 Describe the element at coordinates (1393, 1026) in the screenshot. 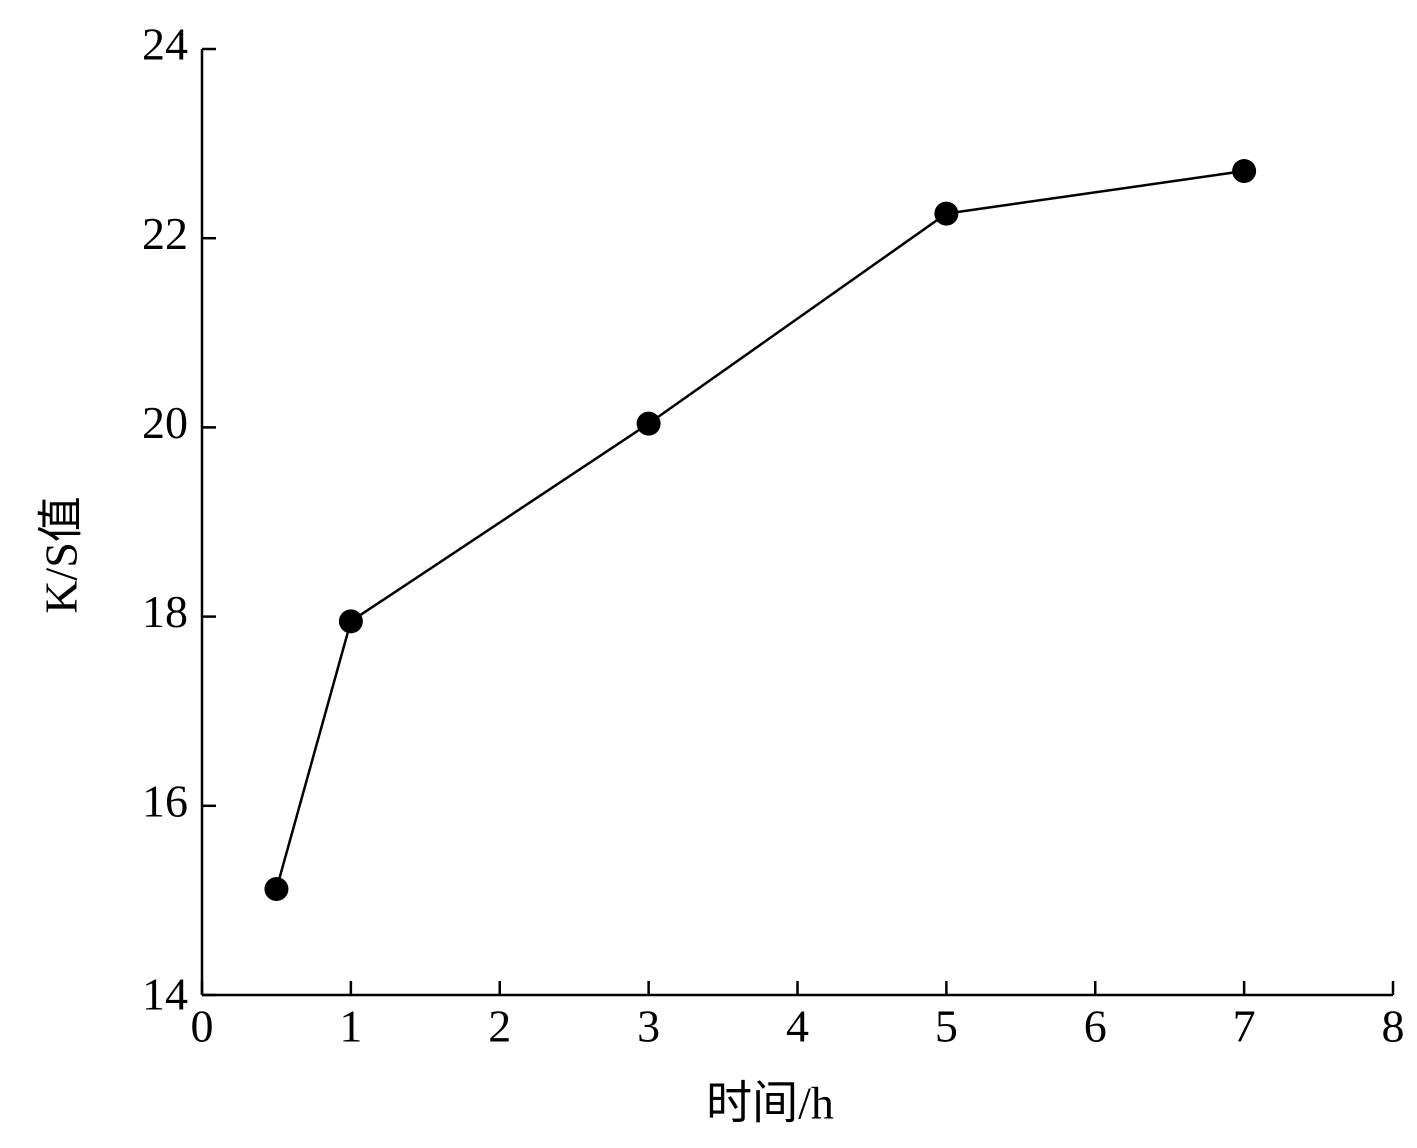

I see `x-tick-label: 8` at that location.